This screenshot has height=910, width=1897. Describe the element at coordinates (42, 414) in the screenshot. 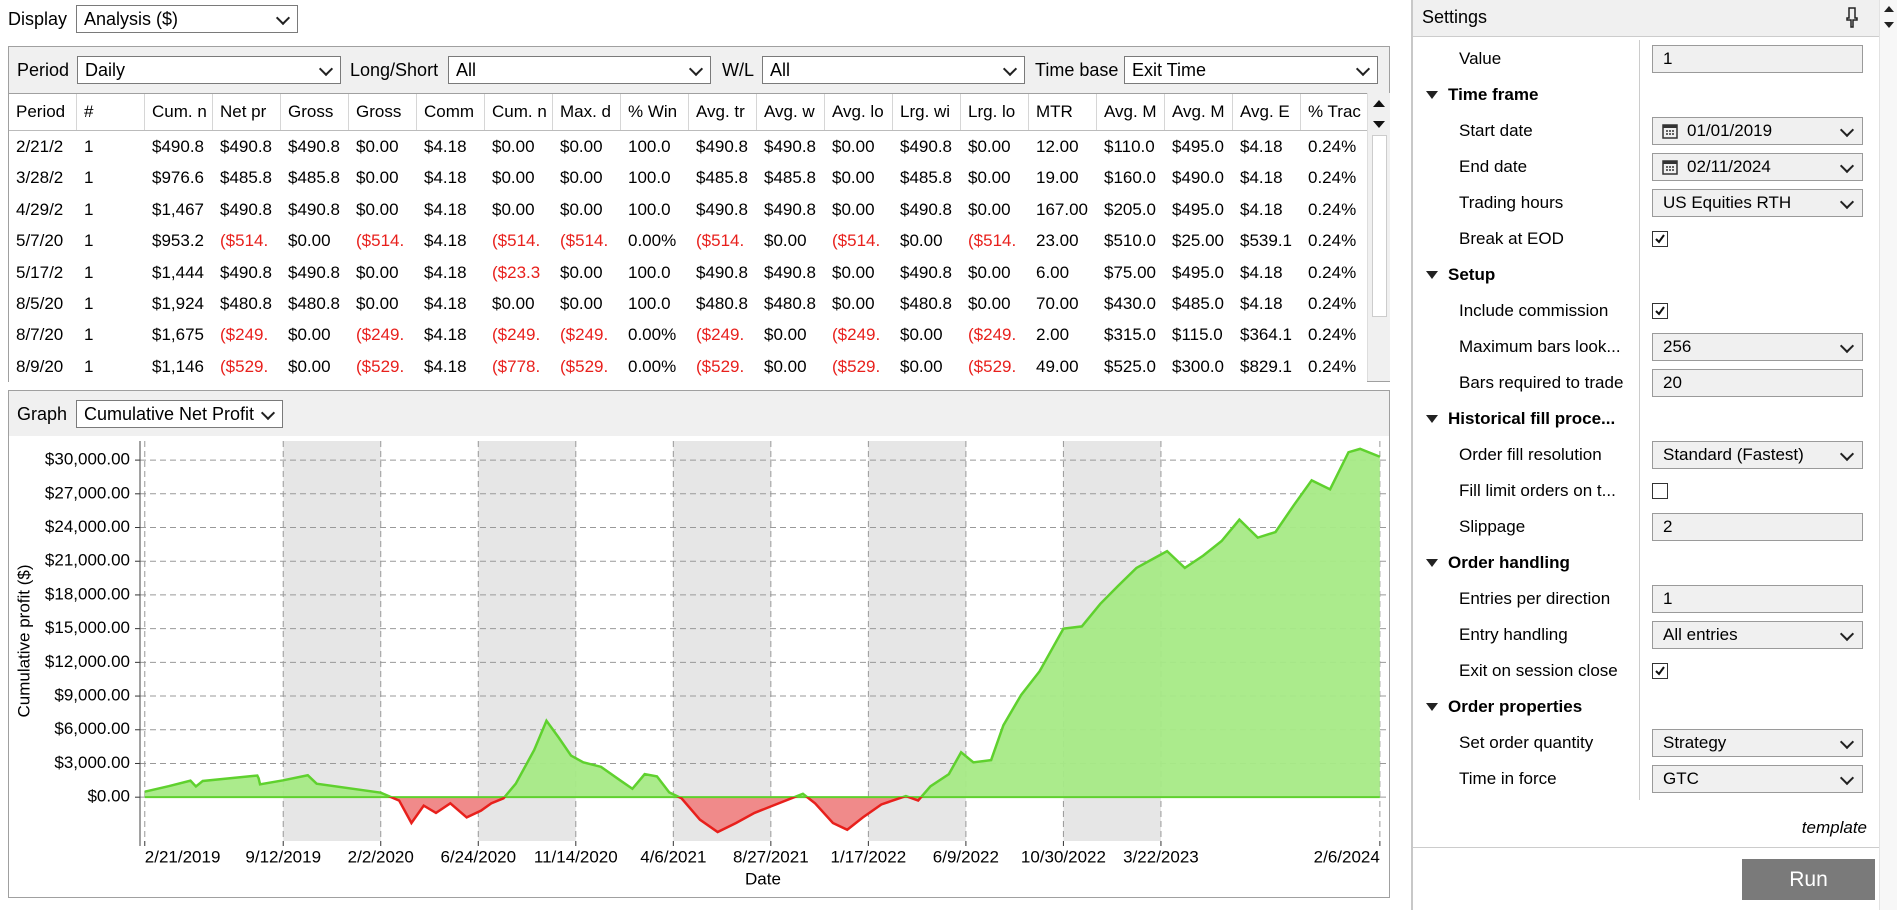

I see `graph-label: Graph` at that location.